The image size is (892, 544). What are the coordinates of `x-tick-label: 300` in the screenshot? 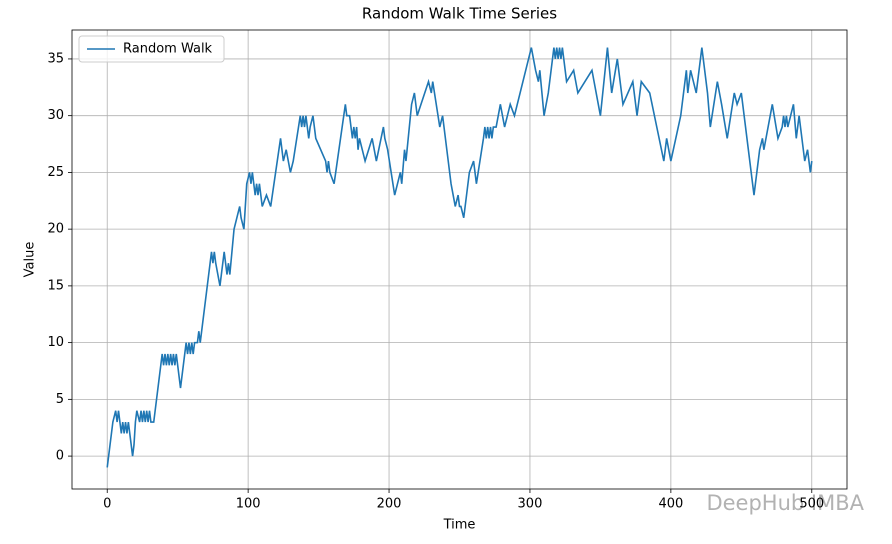 It's located at (530, 504).